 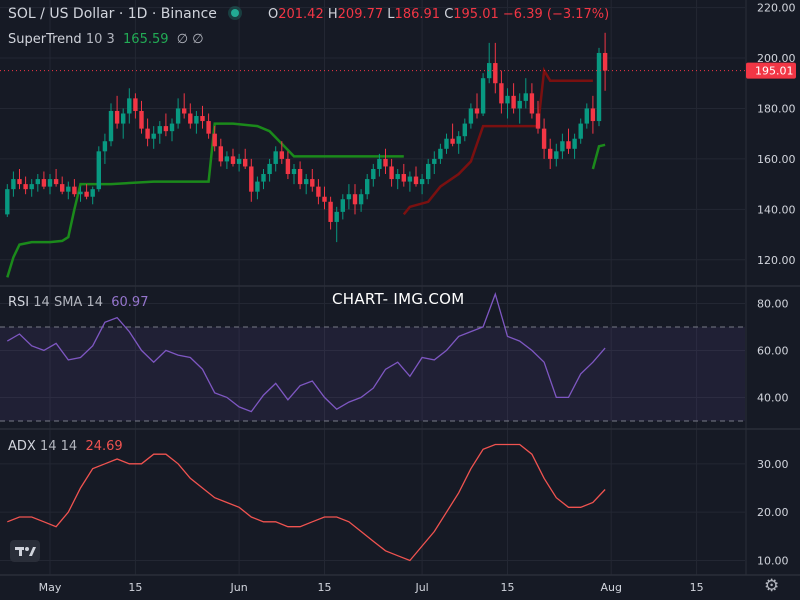 What do you see at coordinates (306, 502) in the screenshot?
I see `adx-series-line` at bounding box center [306, 502].